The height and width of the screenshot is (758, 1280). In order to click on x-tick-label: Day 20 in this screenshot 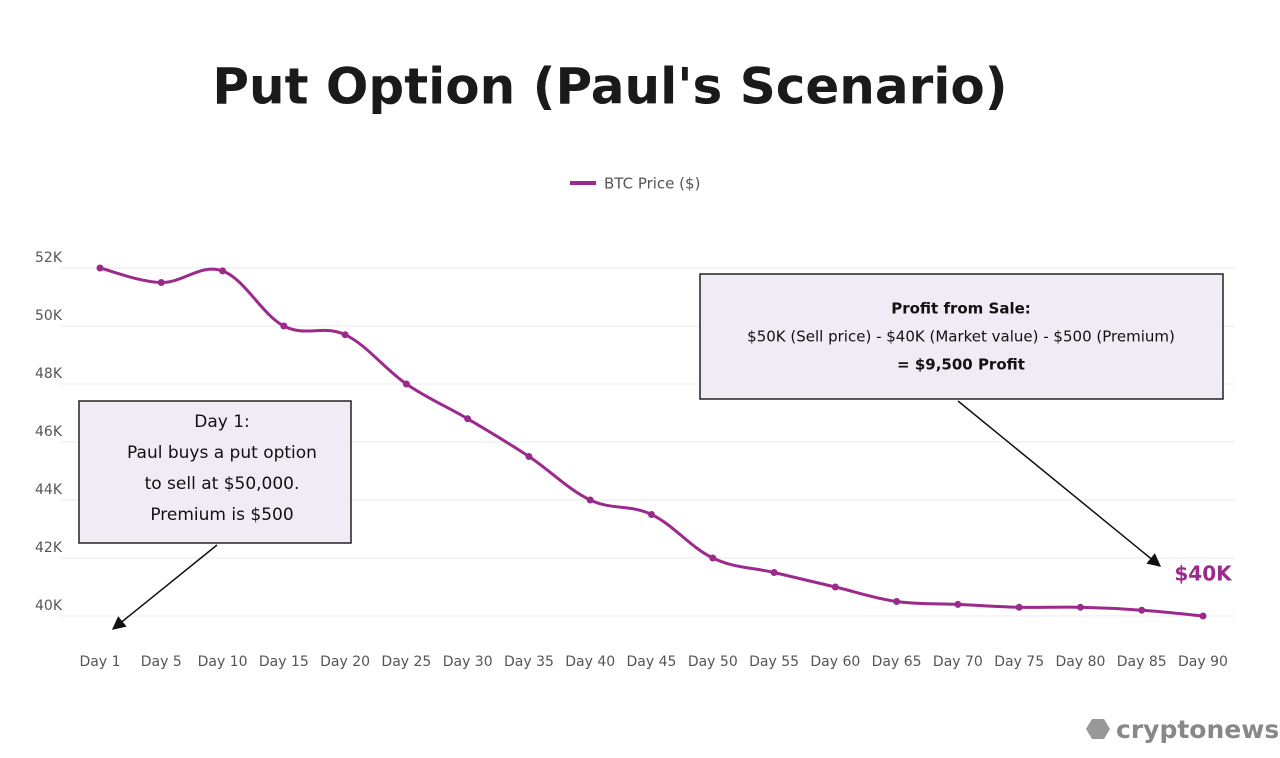, I will do `click(345, 662)`.